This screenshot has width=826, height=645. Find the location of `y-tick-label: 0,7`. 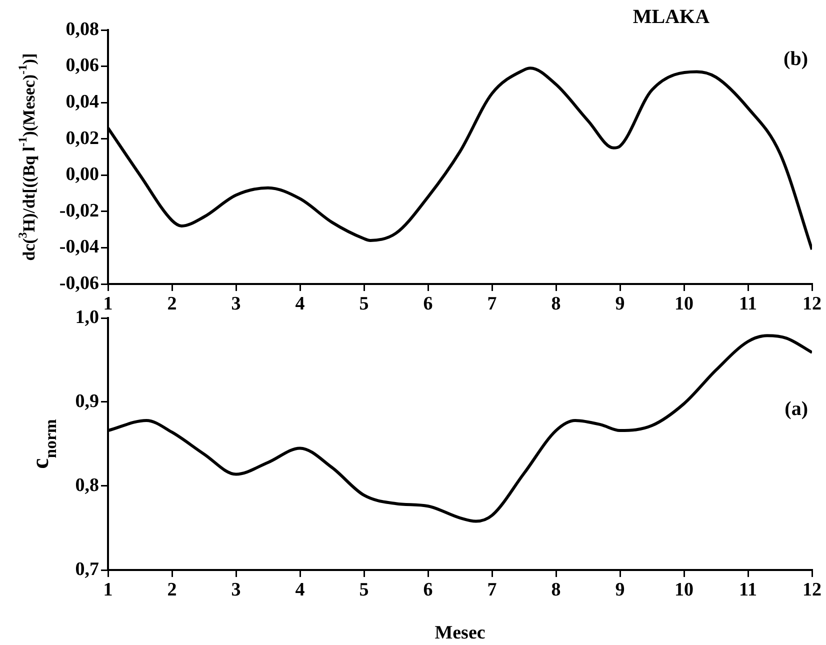

y-tick-label: 0,7 is located at coordinates (87, 569).